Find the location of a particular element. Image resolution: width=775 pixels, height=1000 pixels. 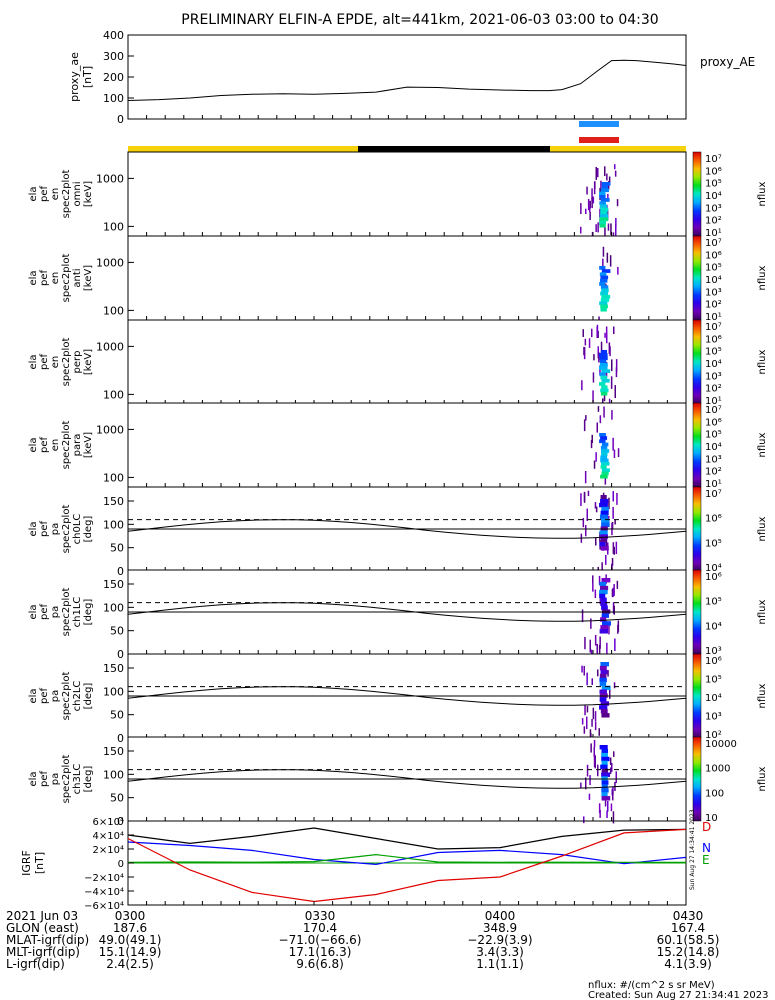

panel-ylabel-word: ch2LC is located at coordinates (77, 696).